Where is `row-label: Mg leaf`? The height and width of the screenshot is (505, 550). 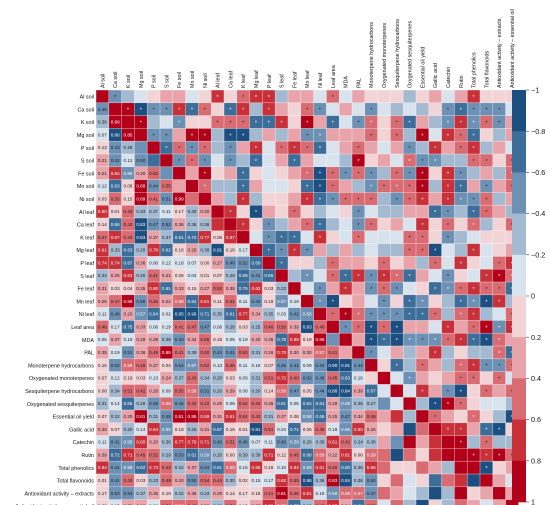 row-label: Mg leaf is located at coordinates (85, 251).